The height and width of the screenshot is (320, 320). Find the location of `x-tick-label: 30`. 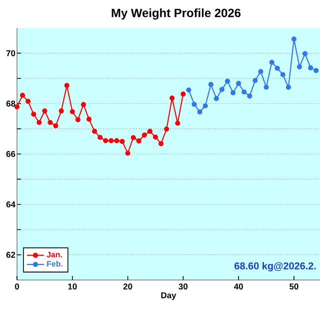

x-tick-label: 30 is located at coordinates (183, 287).